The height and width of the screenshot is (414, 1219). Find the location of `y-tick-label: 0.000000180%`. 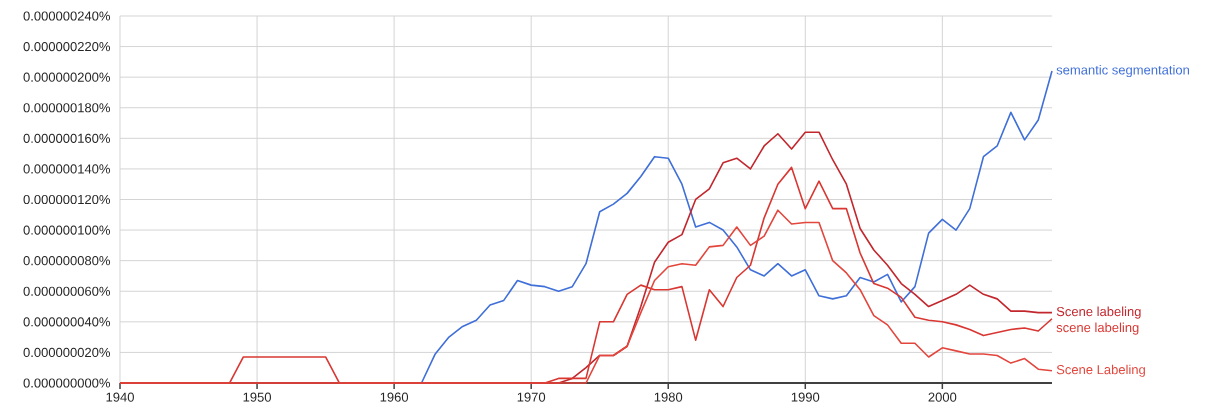

y-tick-label: 0.000000180% is located at coordinates (67, 108).